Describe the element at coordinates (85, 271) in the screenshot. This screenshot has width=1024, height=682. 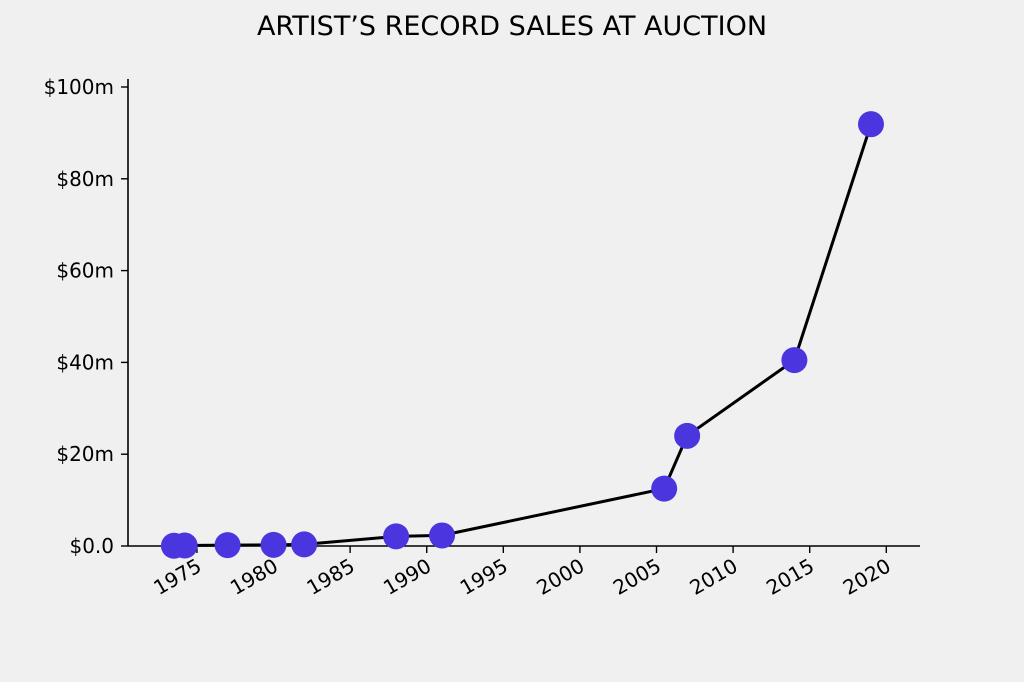
I see `y-tick-label: $60m` at that location.